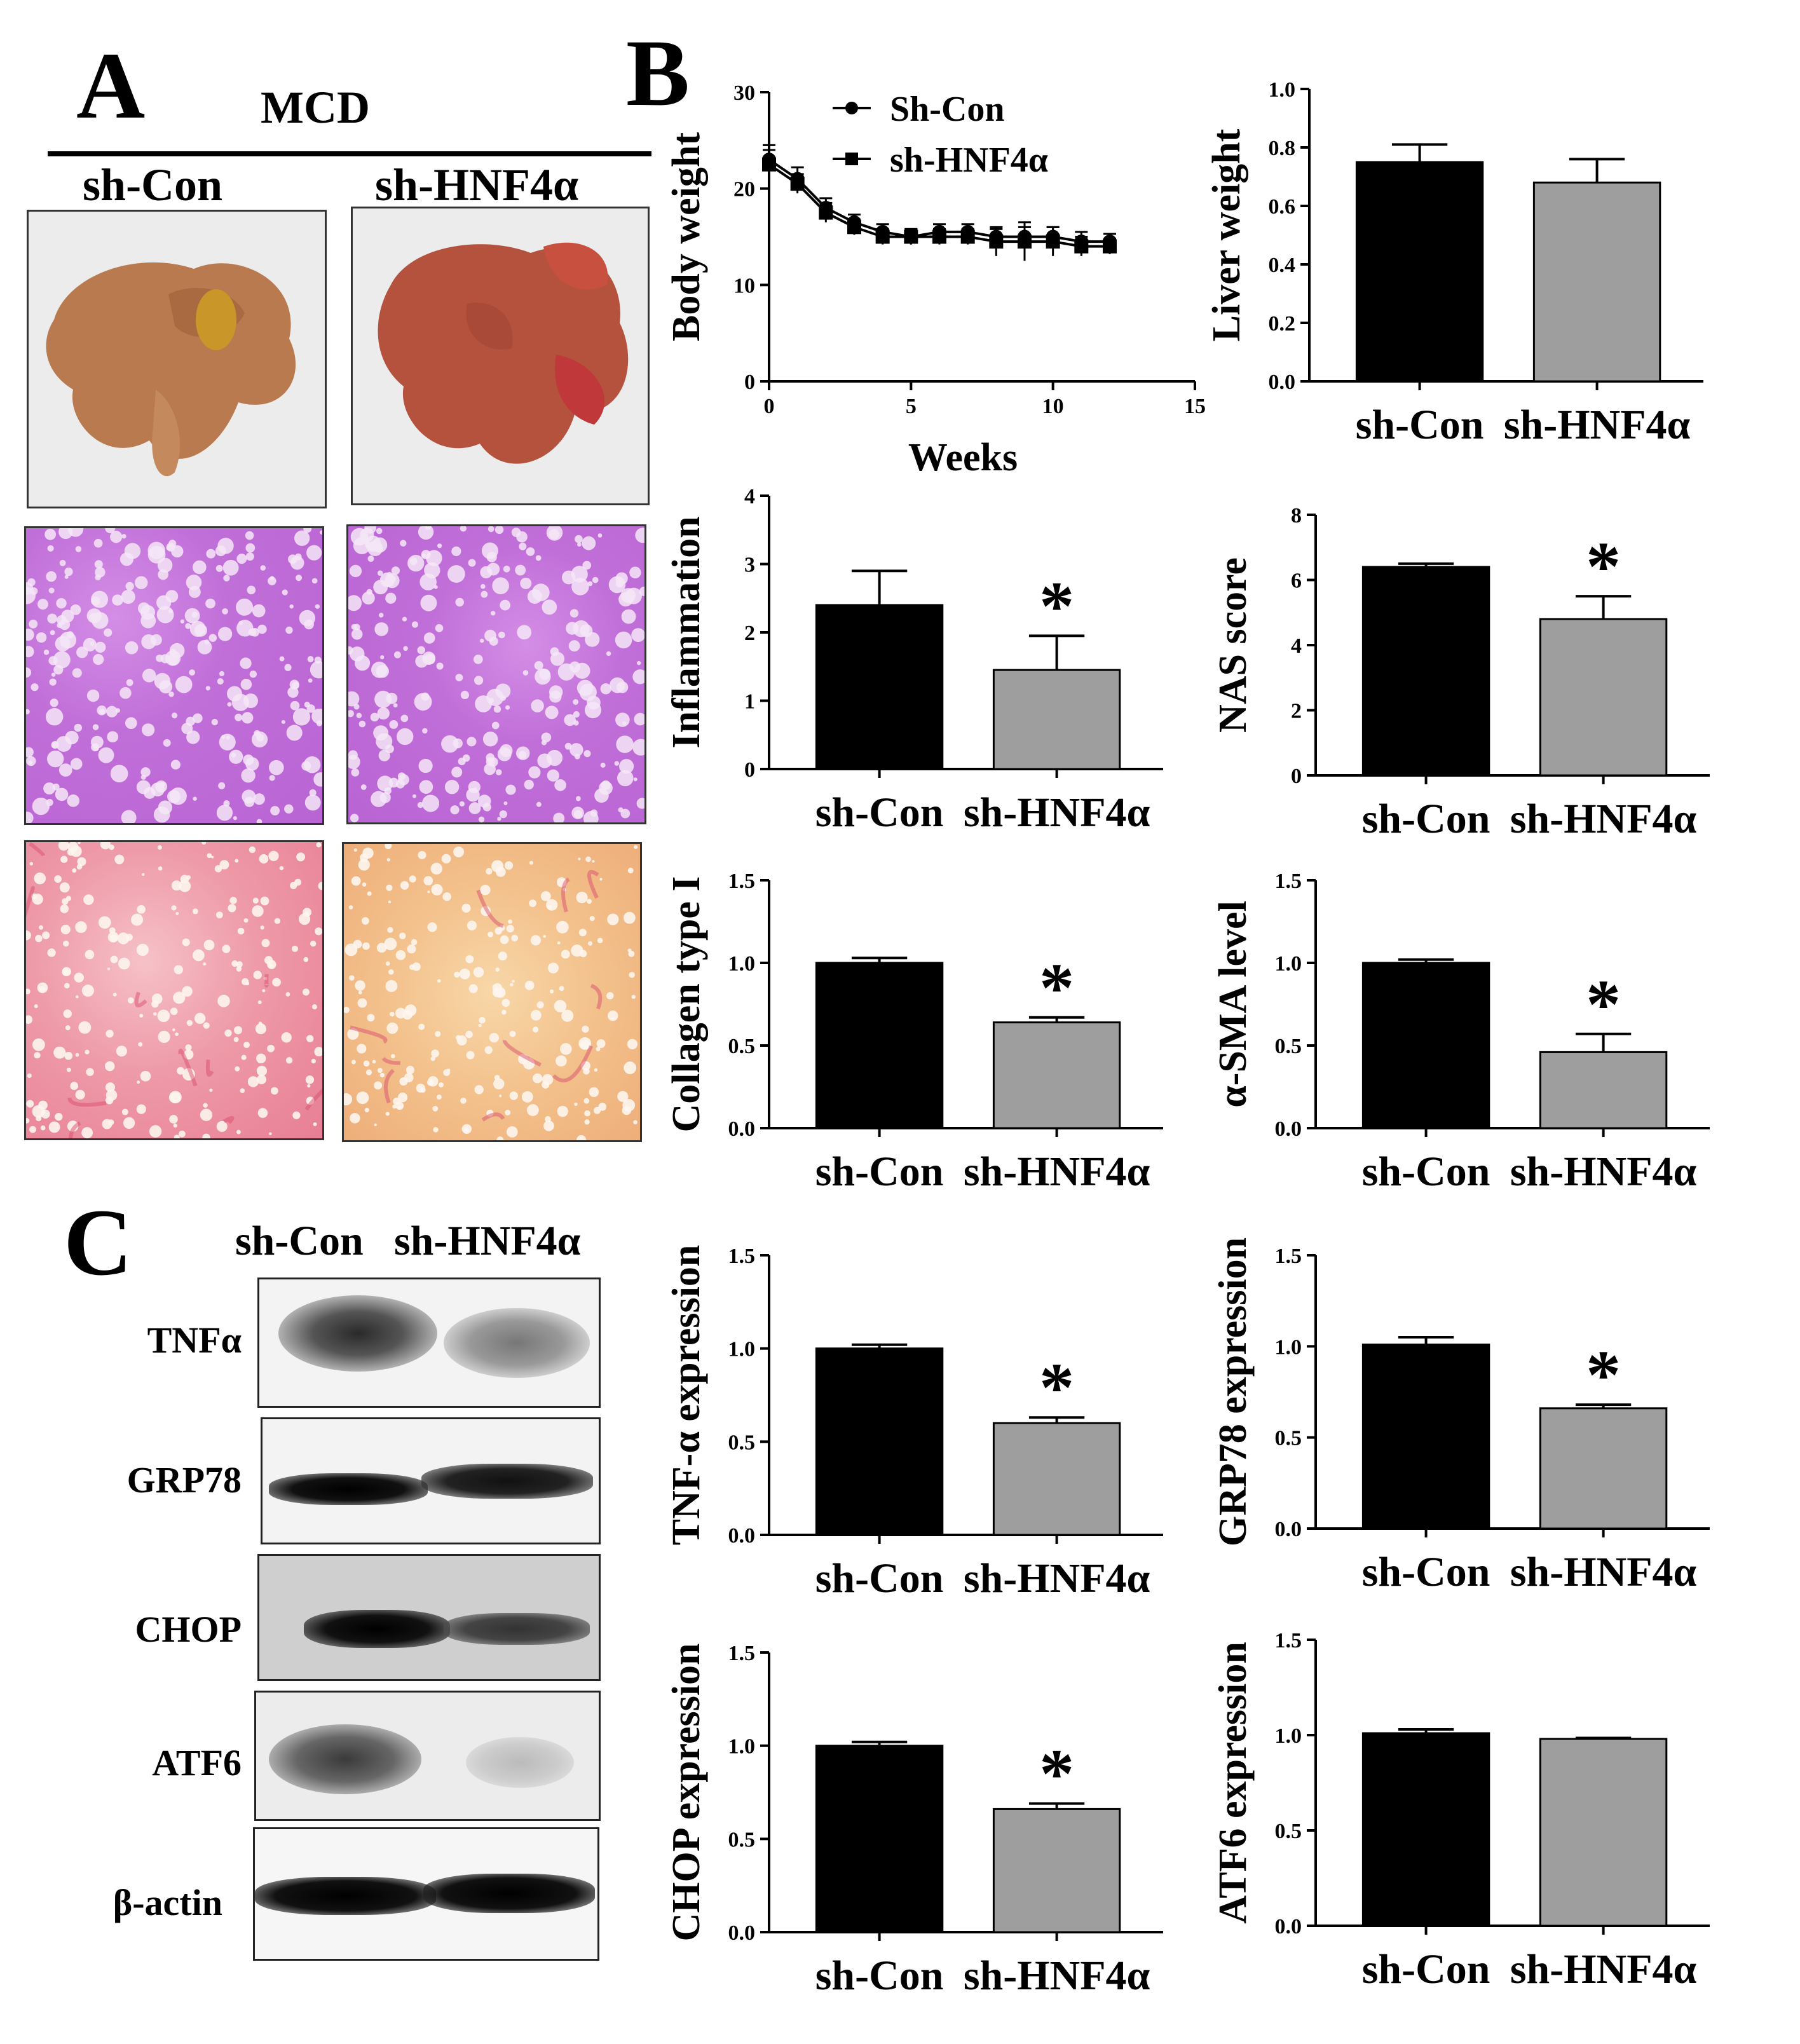 This screenshot has width=1800, height=2044. Describe the element at coordinates (749, 702) in the screenshot. I see `y-tick-label: 1` at that location.